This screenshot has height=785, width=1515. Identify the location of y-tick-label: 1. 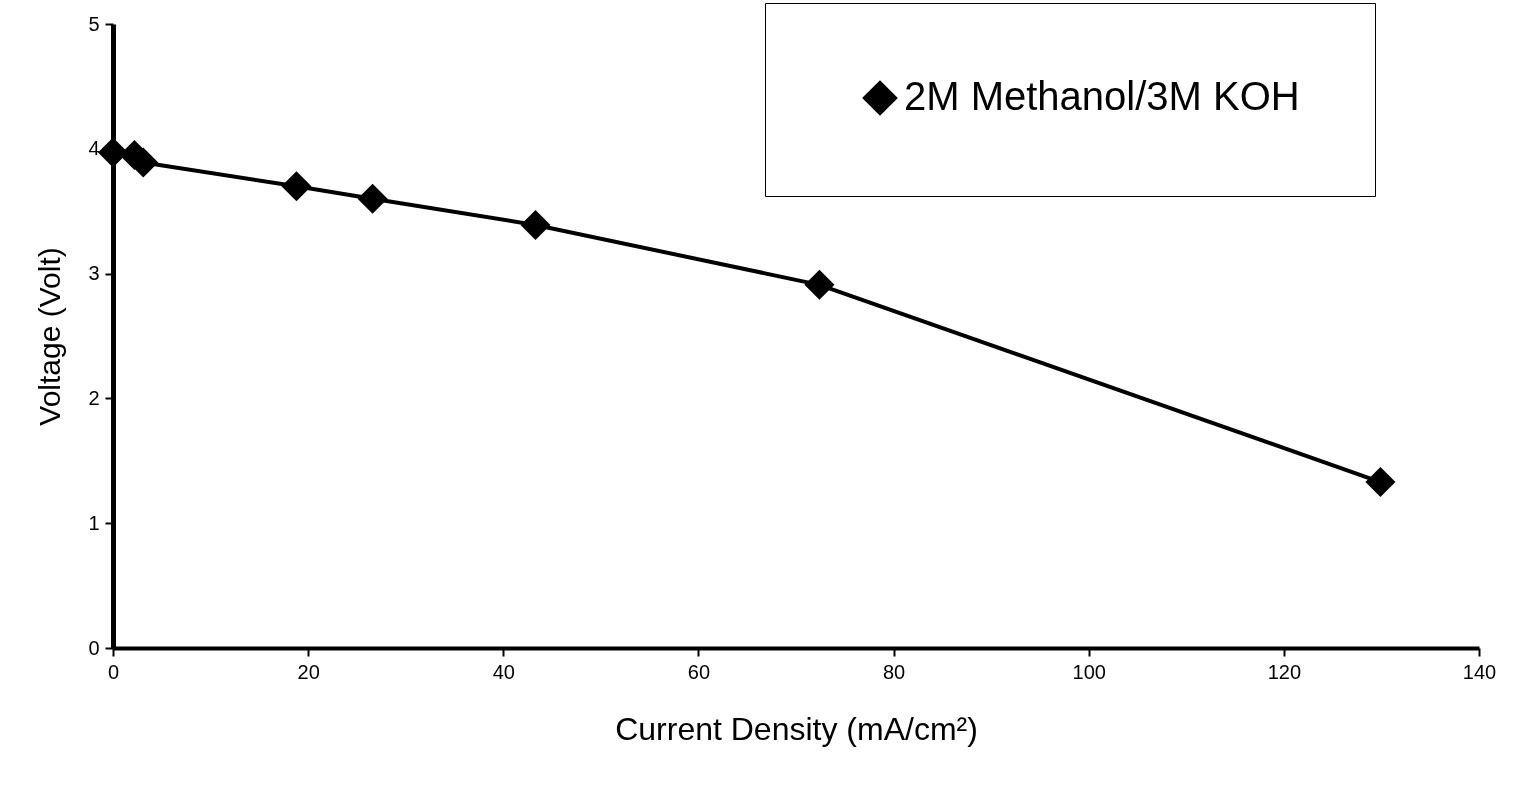
(94, 522).